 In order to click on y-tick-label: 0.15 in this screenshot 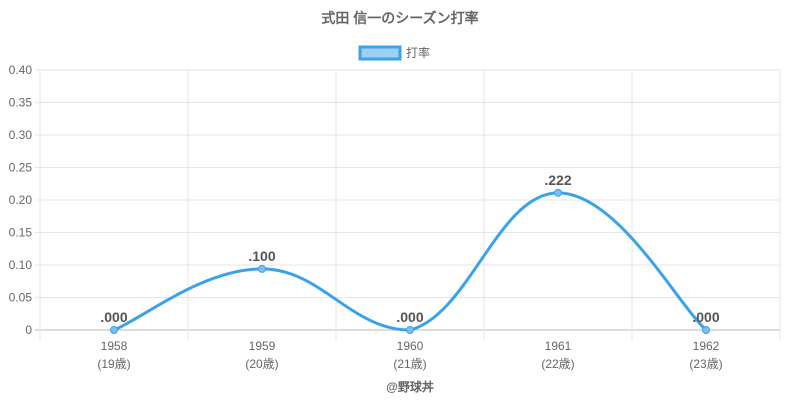, I will do `click(21, 233)`.